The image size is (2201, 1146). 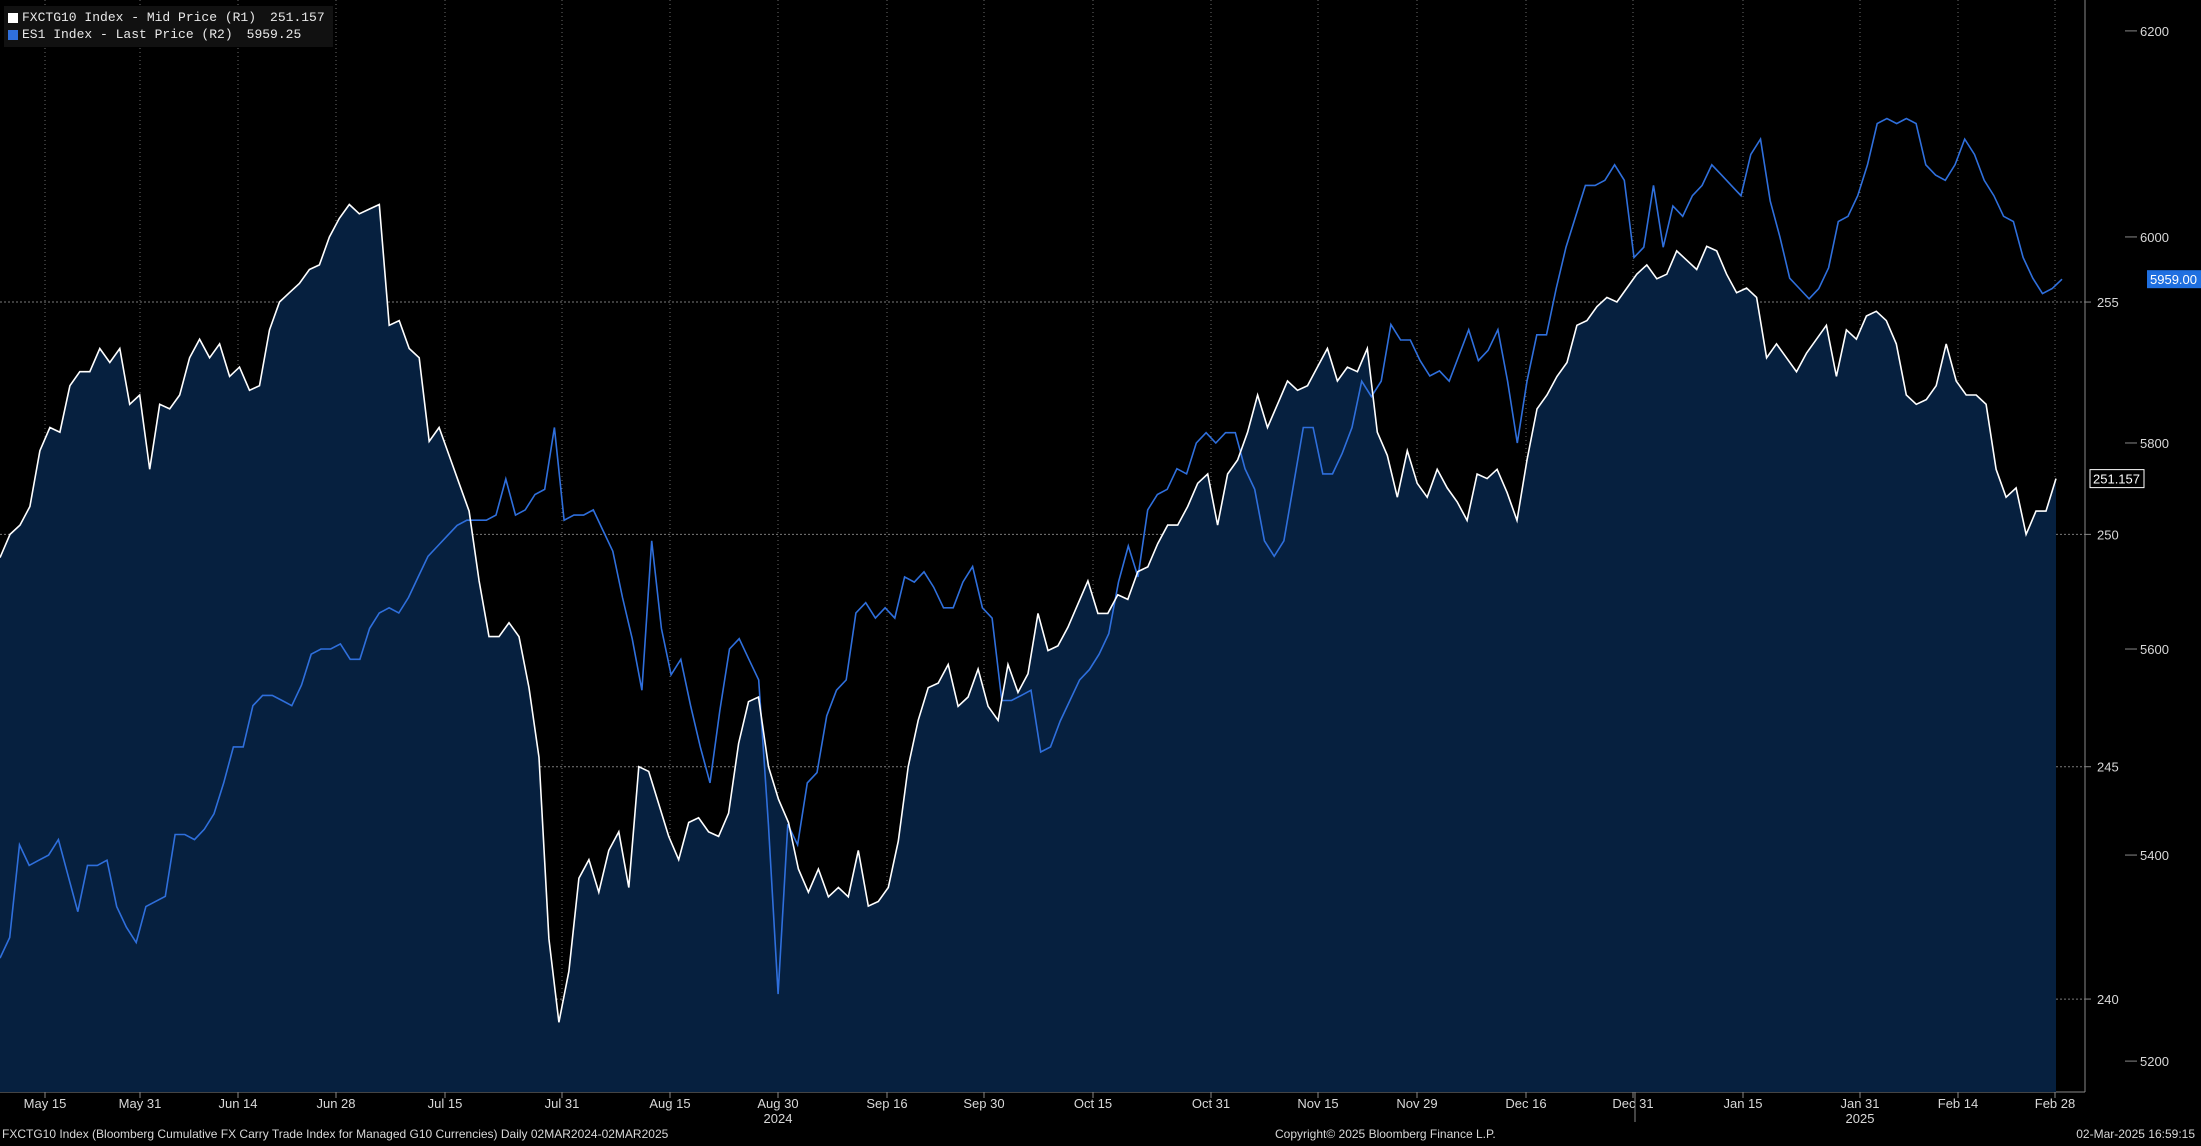 What do you see at coordinates (1093, 1103) in the screenshot?
I see `x-tick-label: Oct 15` at bounding box center [1093, 1103].